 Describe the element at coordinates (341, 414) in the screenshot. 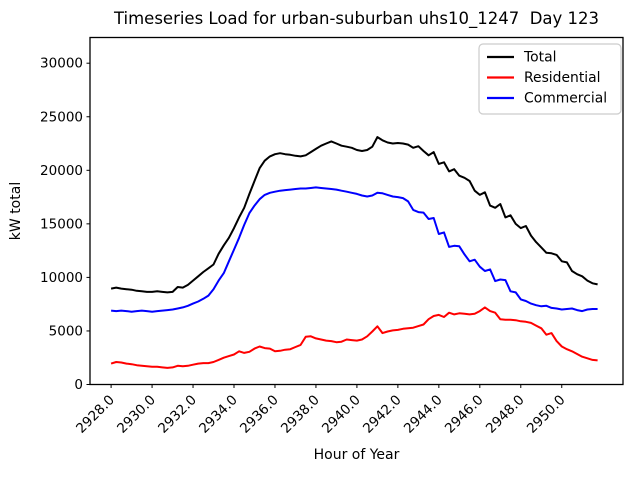

I see `x-tick-label: 2940.0` at that location.